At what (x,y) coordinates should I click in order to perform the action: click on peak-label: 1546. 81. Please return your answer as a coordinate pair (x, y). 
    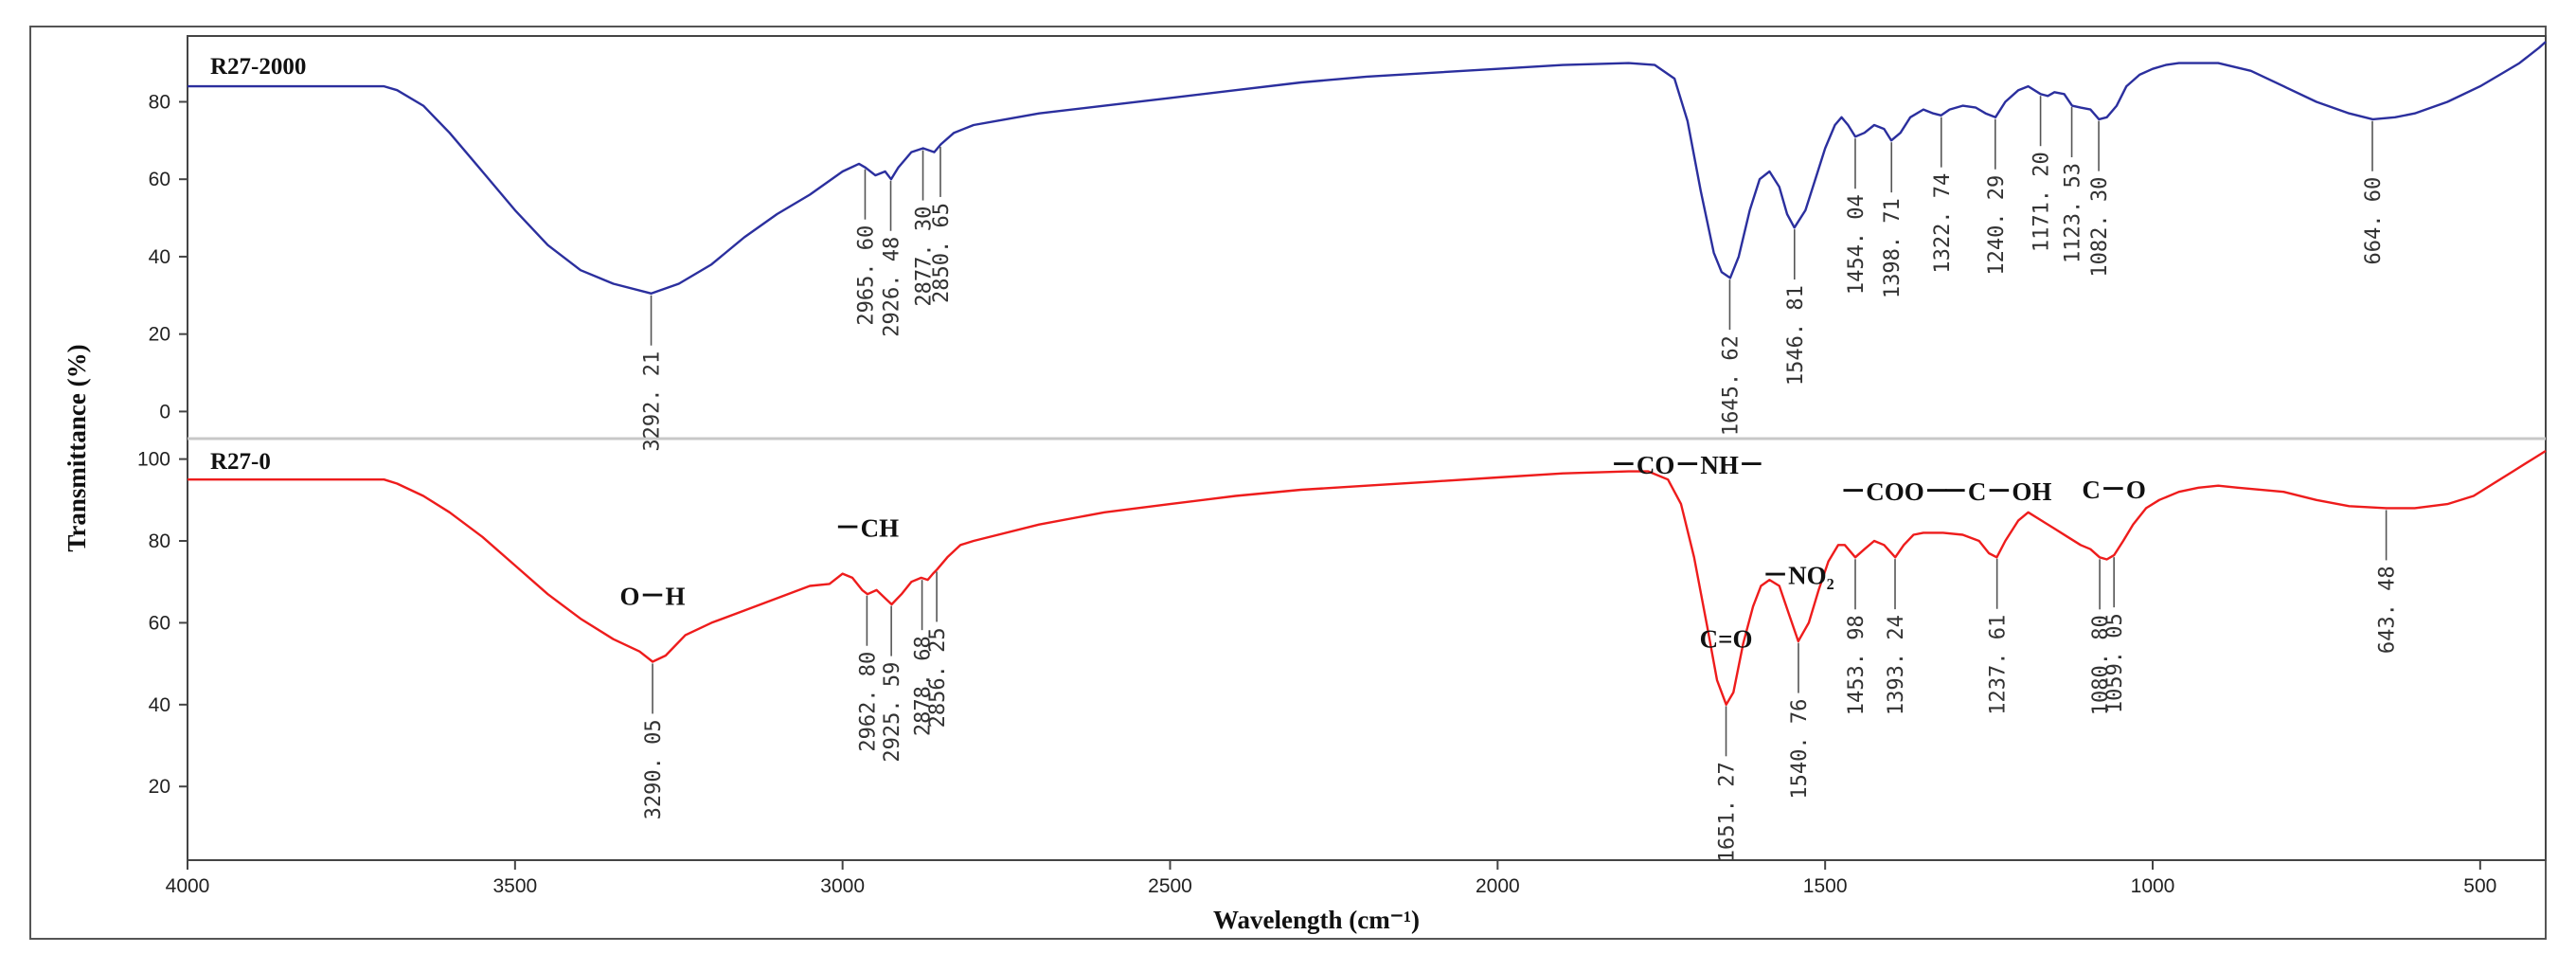
    Looking at the image, I should click on (1796, 335).